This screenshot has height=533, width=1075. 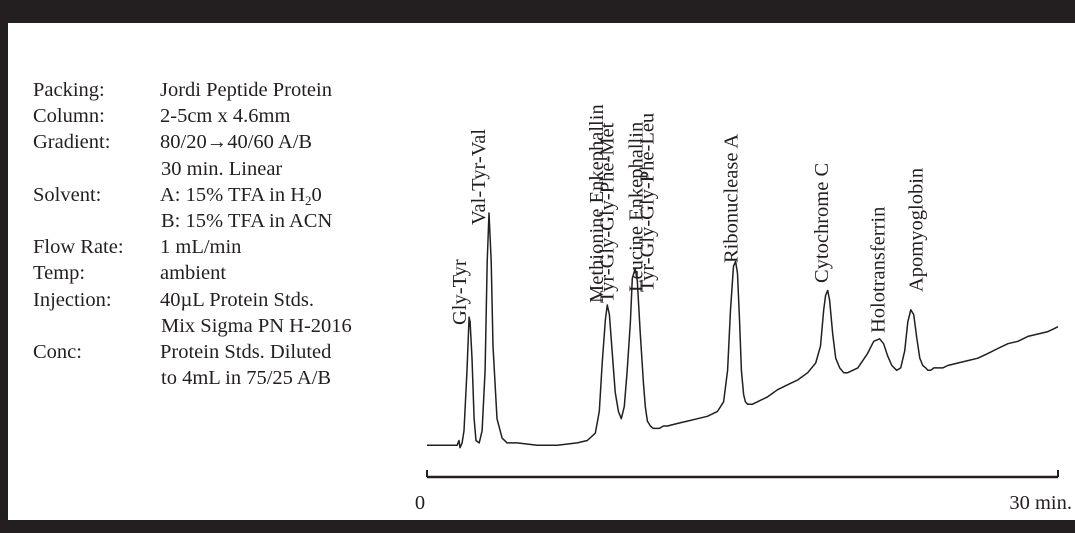 I want to click on parameter-label: Flow Rate:, so click(x=78, y=247).